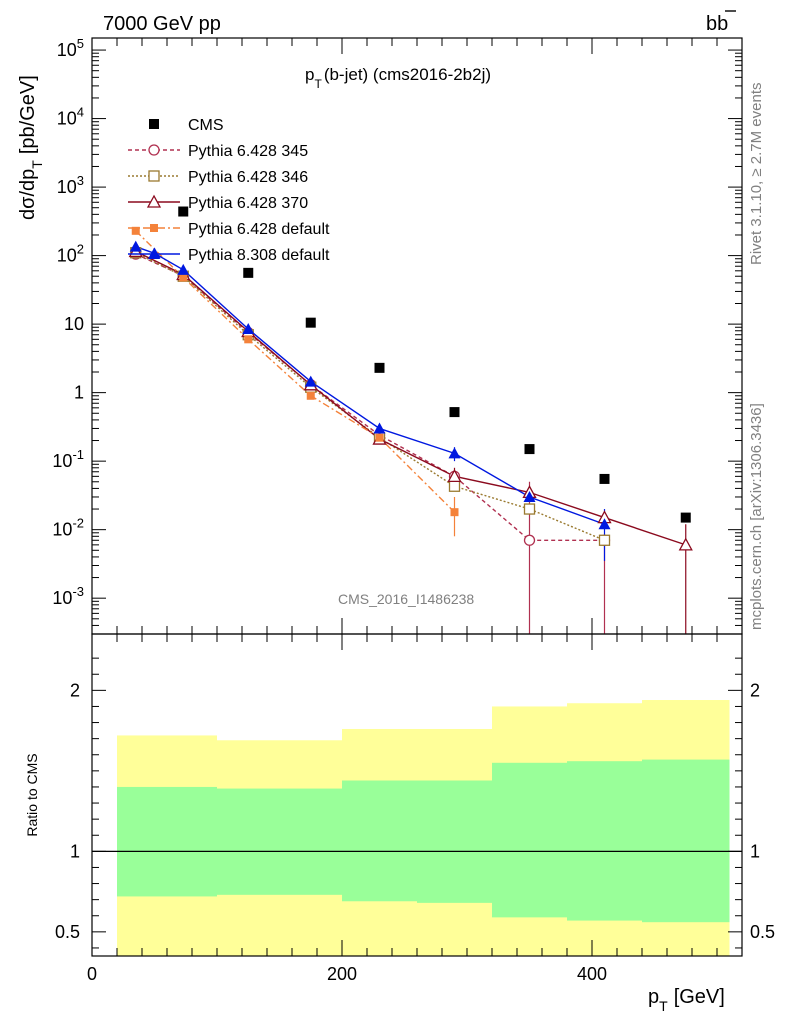 The width and height of the screenshot is (786, 1024). What do you see at coordinates (28, 194) in the screenshot?
I see `ylabel-main-text: dσ/dp` at bounding box center [28, 194].